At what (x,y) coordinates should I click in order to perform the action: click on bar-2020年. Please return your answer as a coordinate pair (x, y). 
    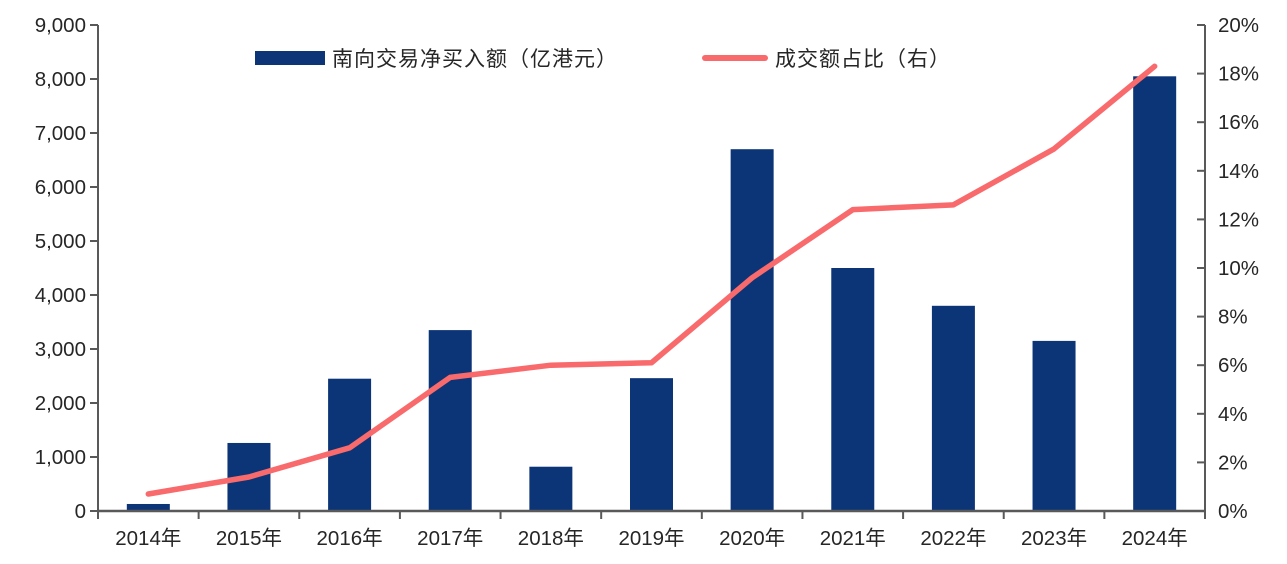
    Looking at the image, I should click on (752, 330).